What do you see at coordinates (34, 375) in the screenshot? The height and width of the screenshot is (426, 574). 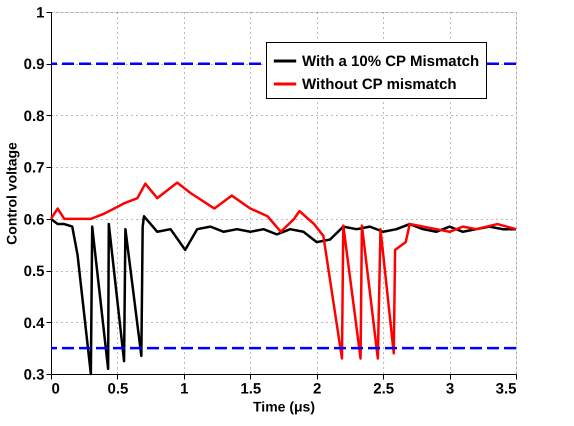 I see `y-tick-label: 0.3` at bounding box center [34, 375].